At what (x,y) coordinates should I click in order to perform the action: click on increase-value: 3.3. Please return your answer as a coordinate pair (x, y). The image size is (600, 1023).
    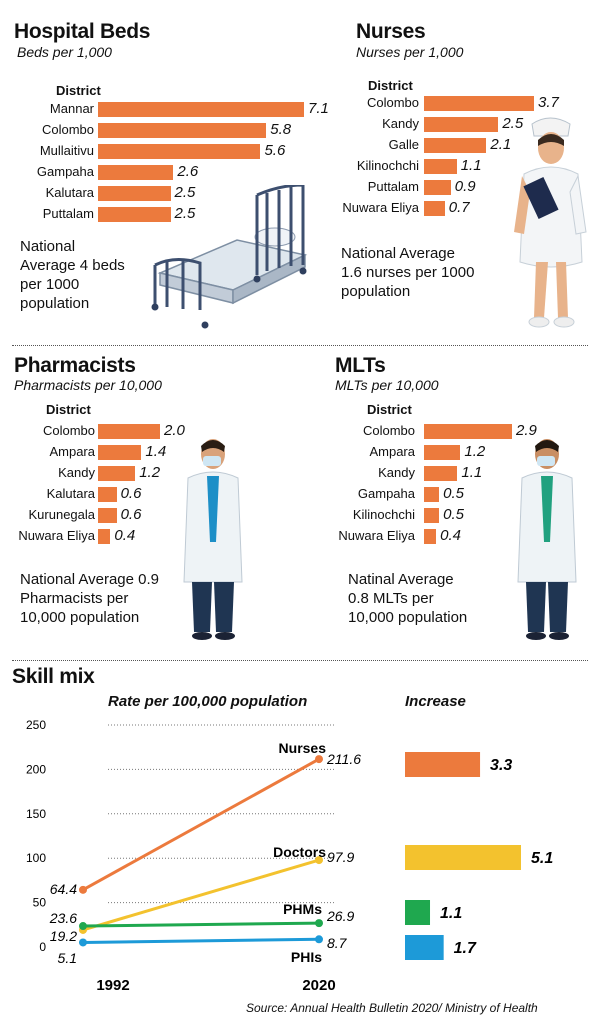
    Looking at the image, I should click on (501, 765).